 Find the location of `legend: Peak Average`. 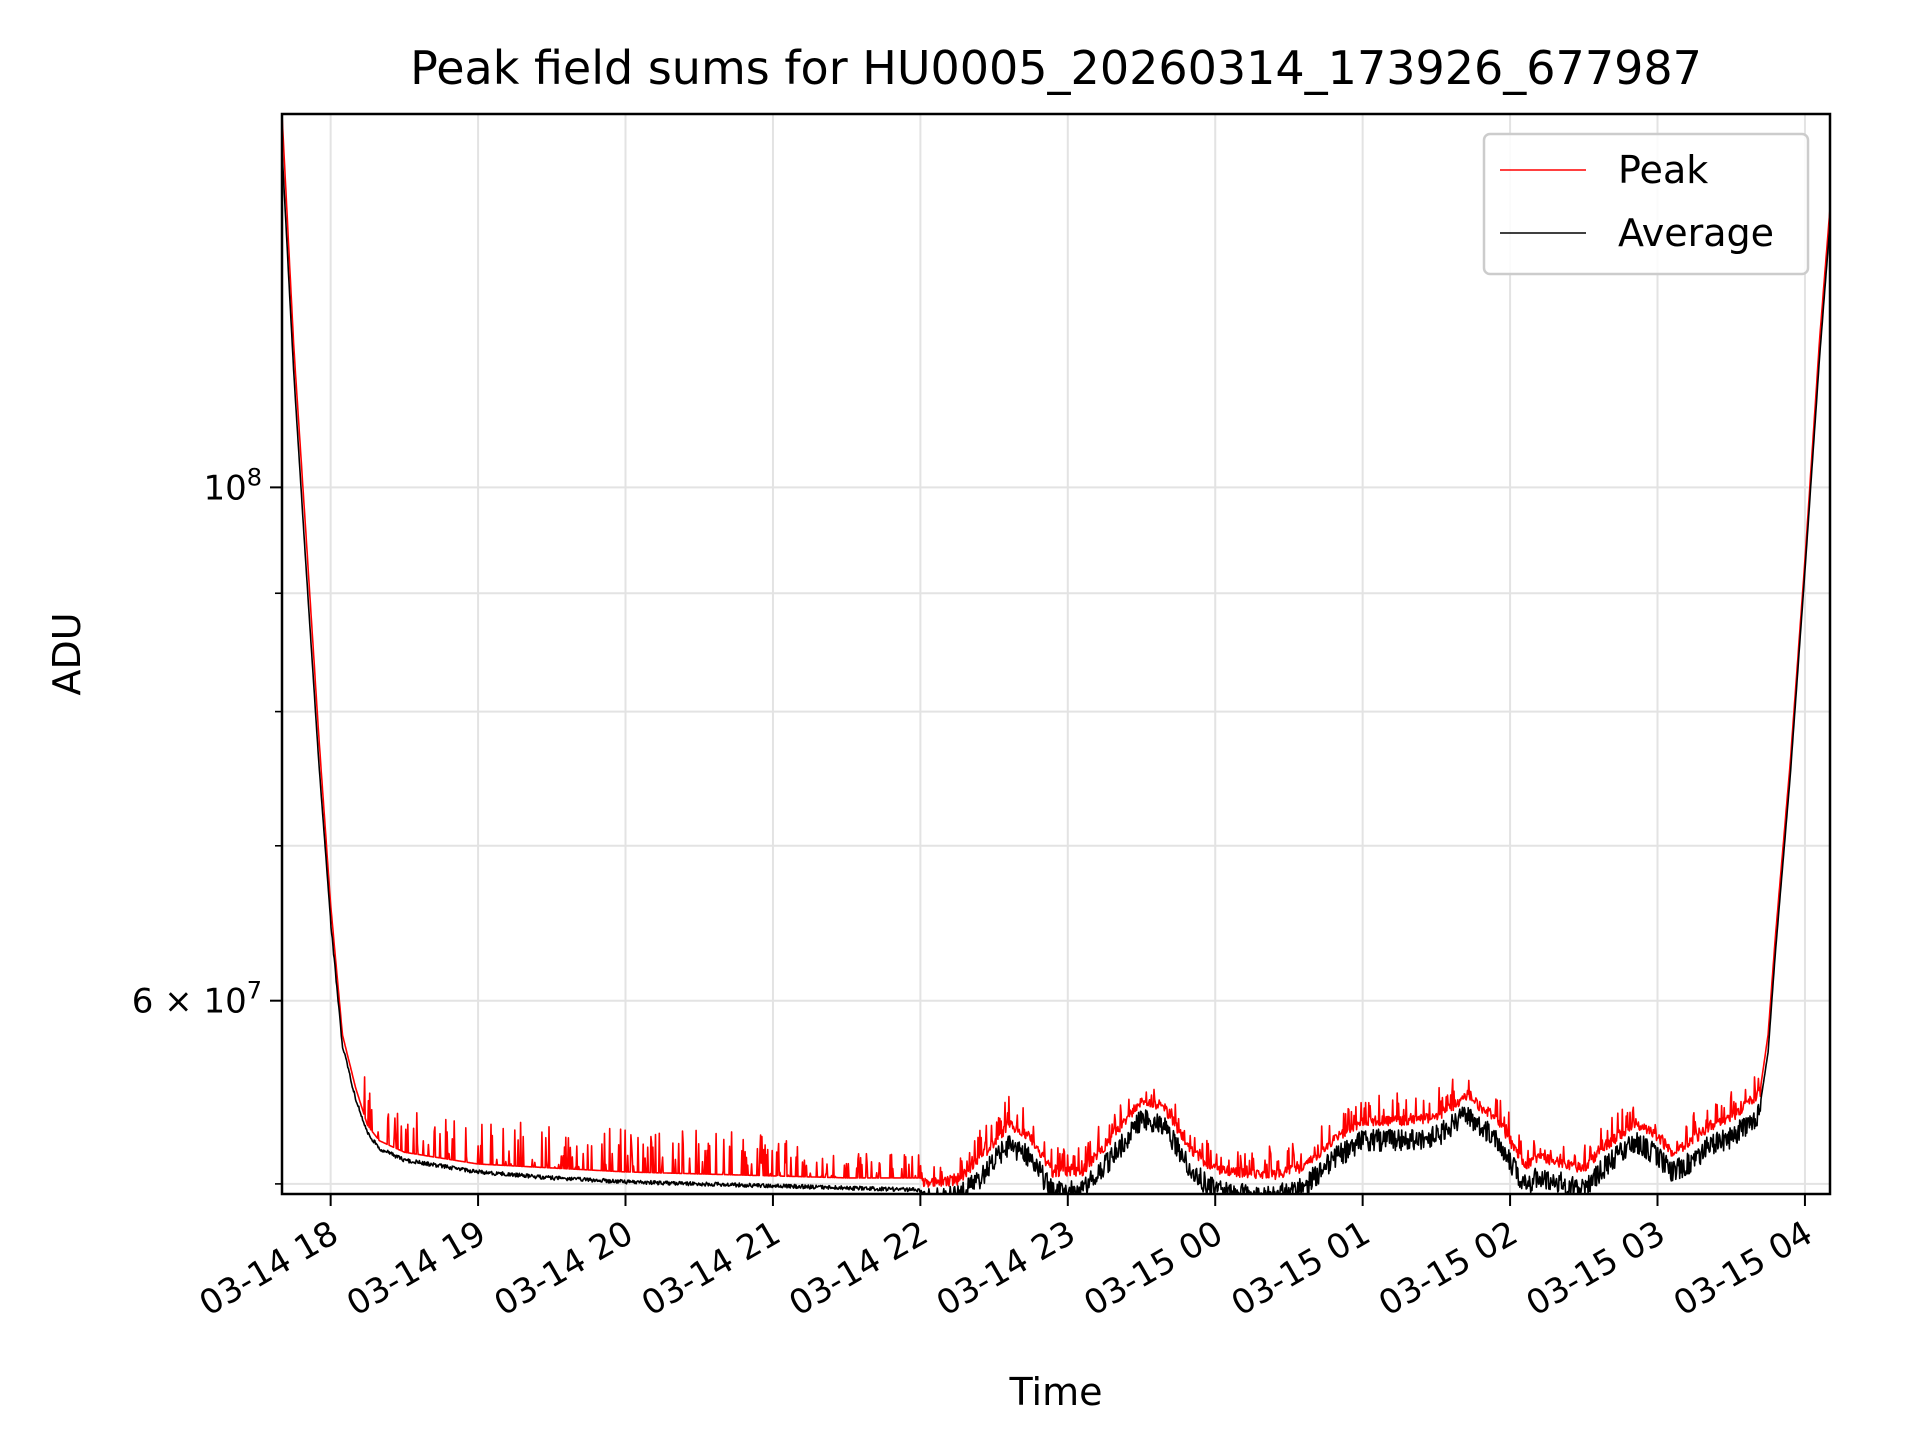

legend: Peak Average is located at coordinates (1646, 204).